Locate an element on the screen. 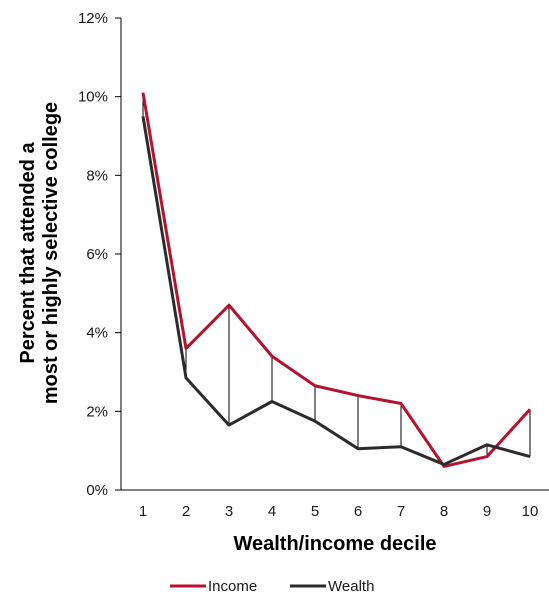 The image size is (549, 600). y-tick-label: 6% is located at coordinates (97, 254).